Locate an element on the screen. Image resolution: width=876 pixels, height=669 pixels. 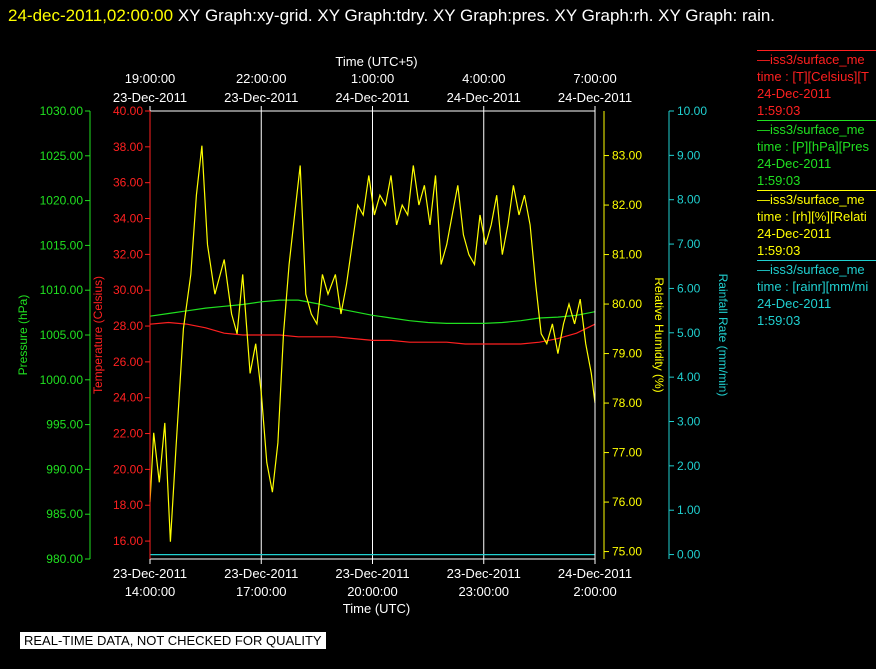
pressure-tick-label: 980.00 is located at coordinates (64, 559).